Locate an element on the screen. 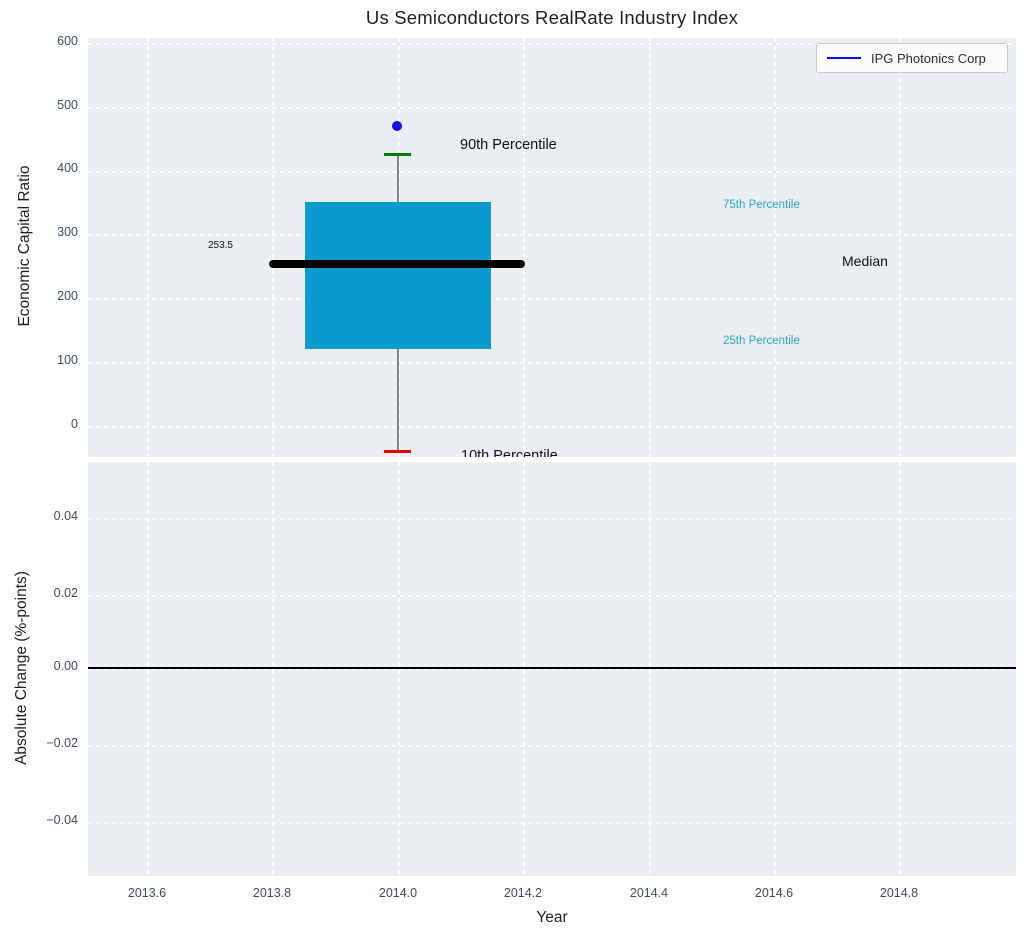  x-tick-label: 2014.6 is located at coordinates (774, 893).